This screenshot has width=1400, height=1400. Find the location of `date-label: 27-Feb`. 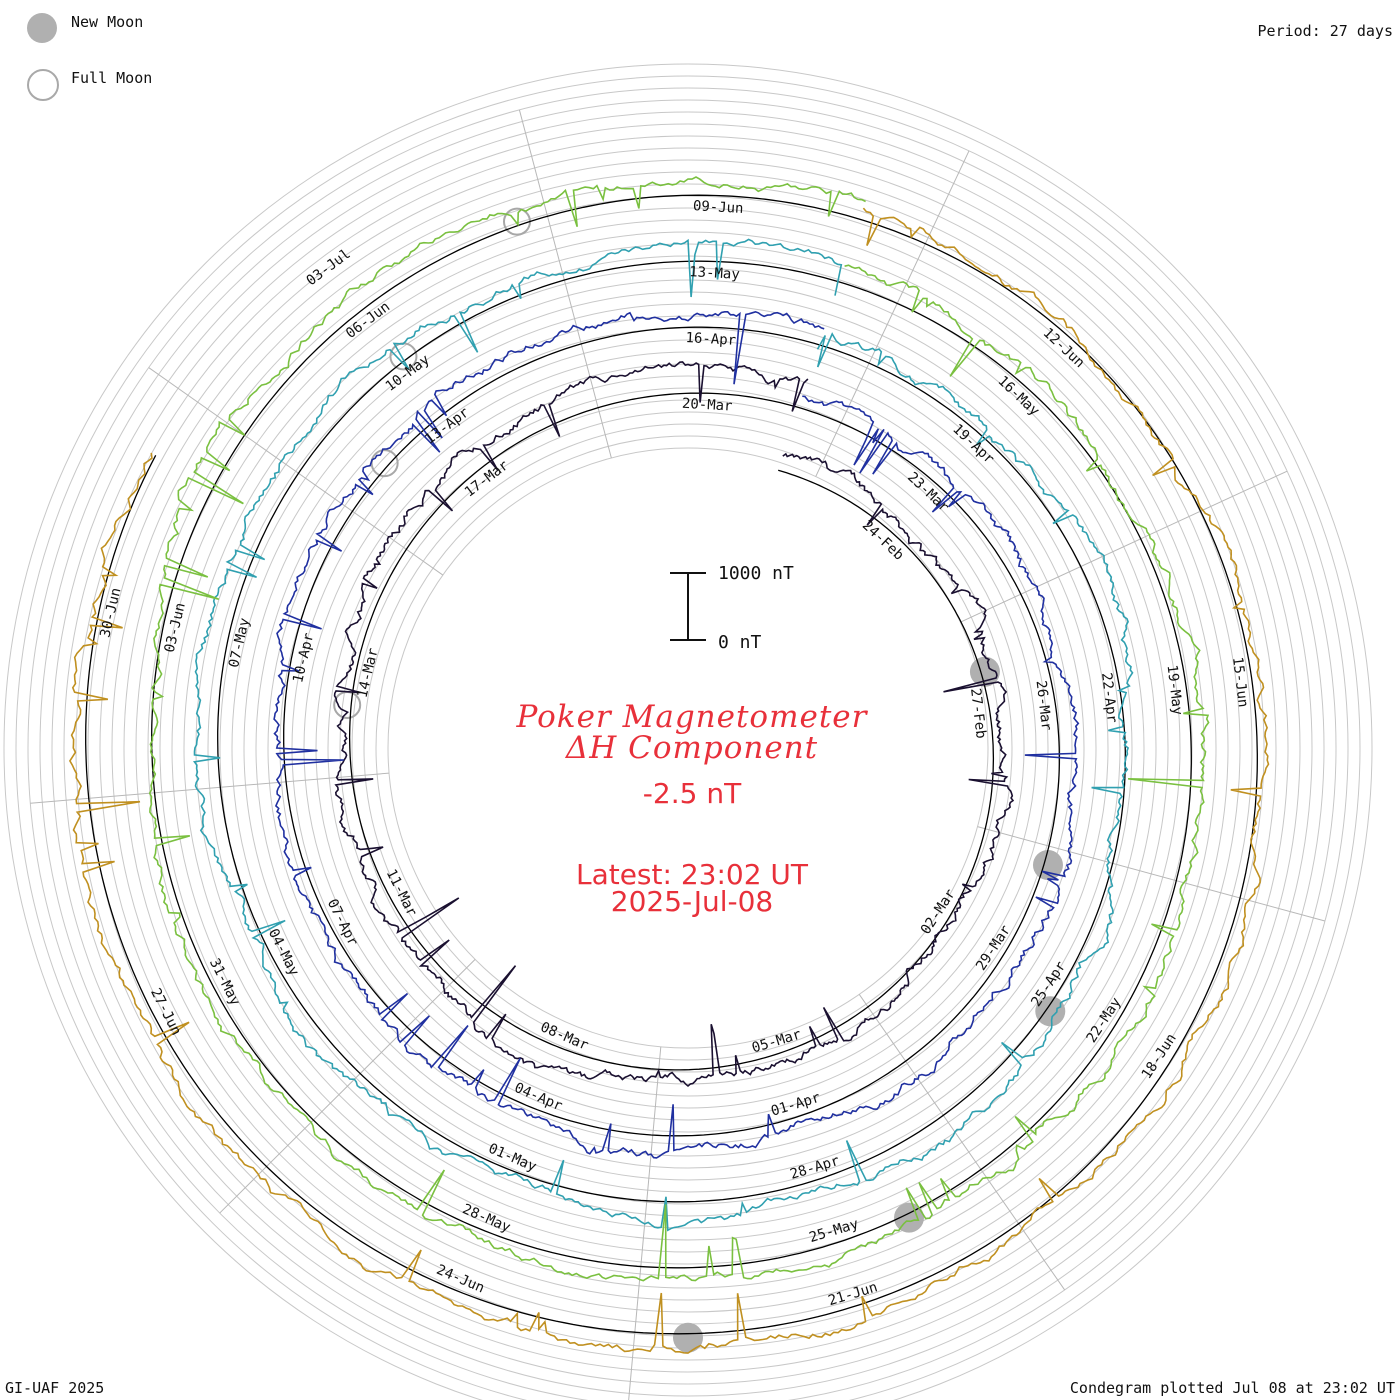

date-label: 27-Feb is located at coordinates (978, 713).